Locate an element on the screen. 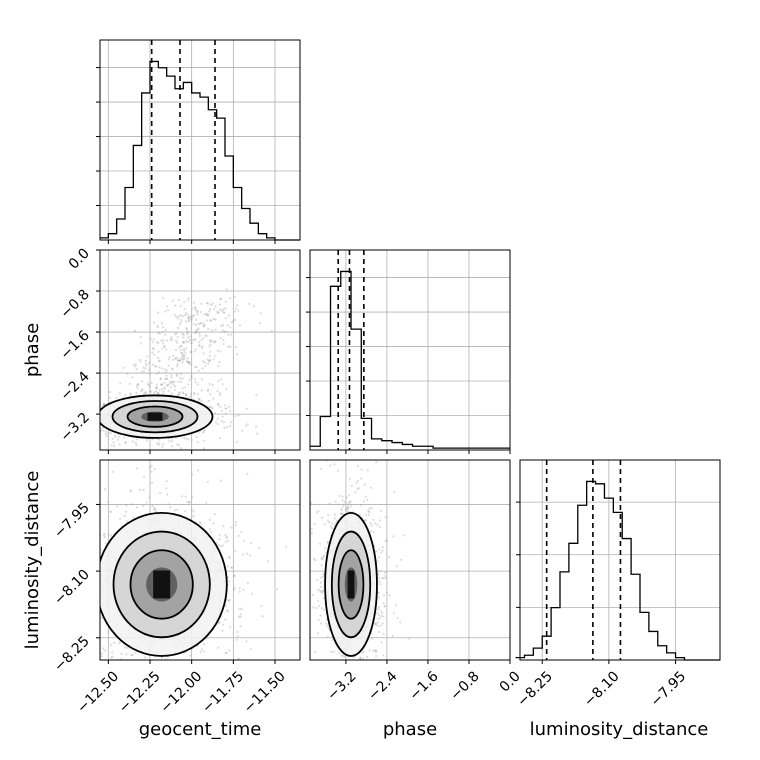 This screenshot has width=760, height=760. panel-frame is located at coordinates (200, 140).